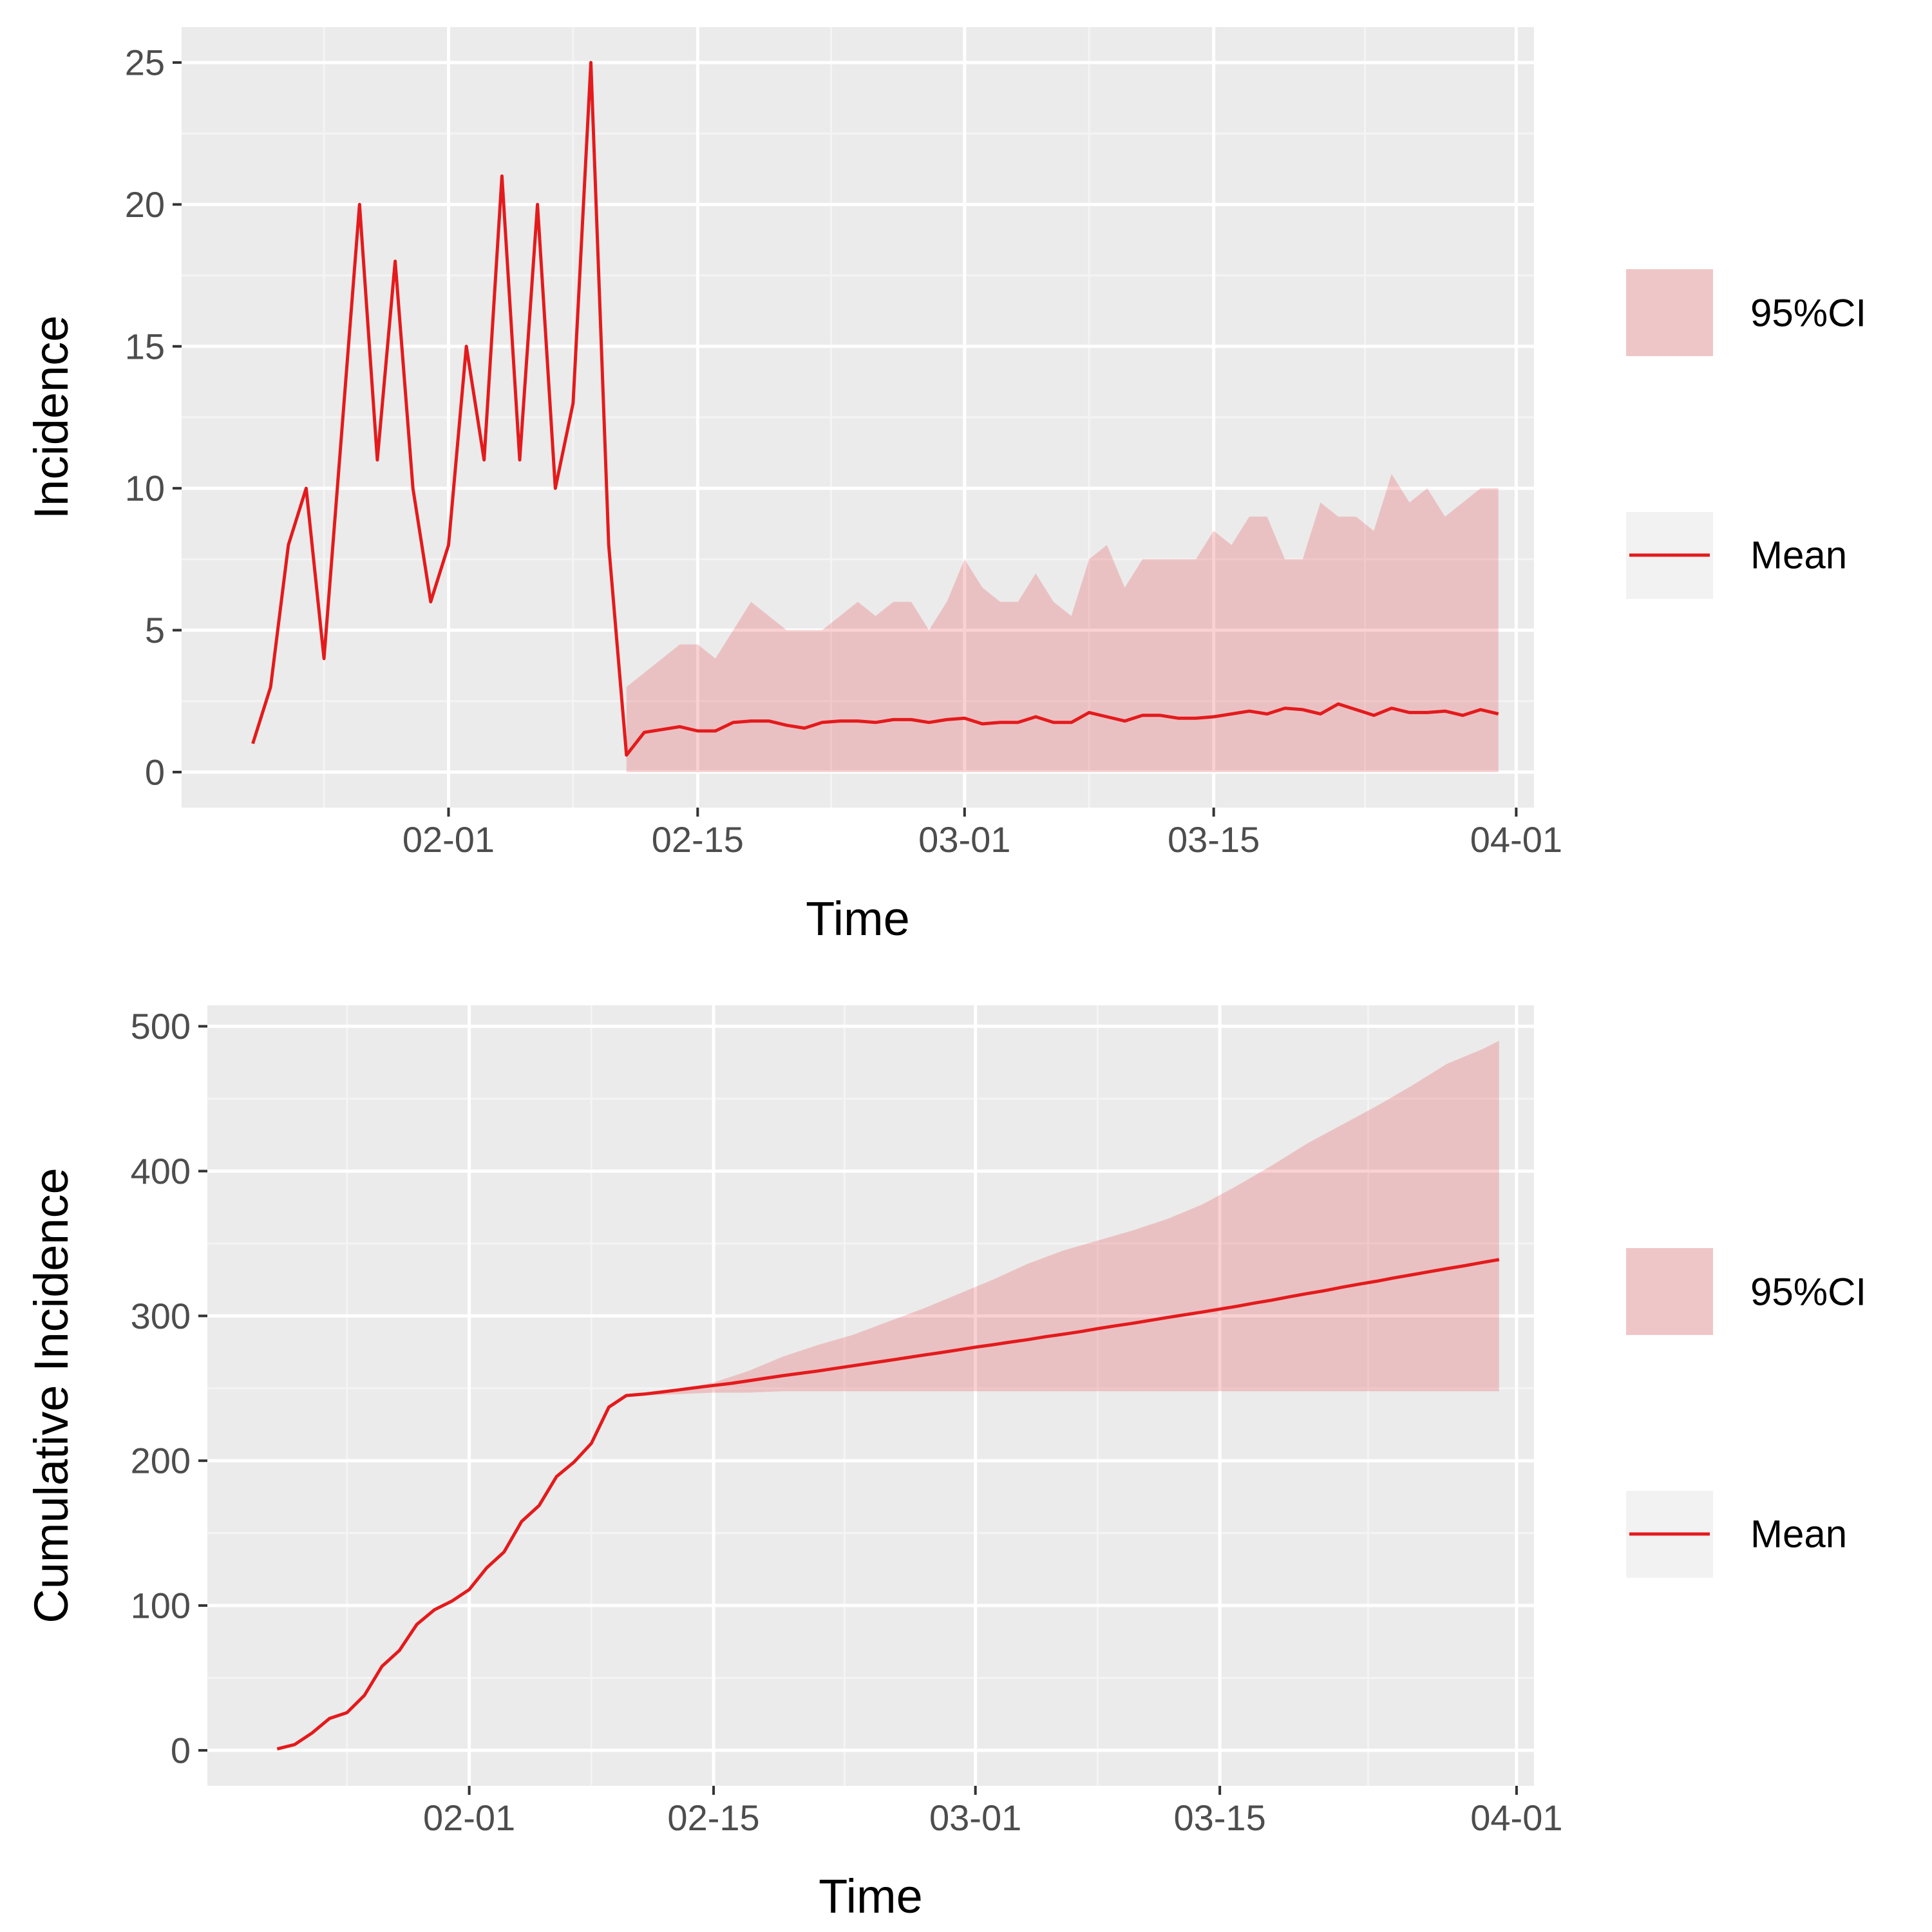 The image size is (1932, 1932). I want to click on legend-key-ci-incidence, so click(1669, 312).